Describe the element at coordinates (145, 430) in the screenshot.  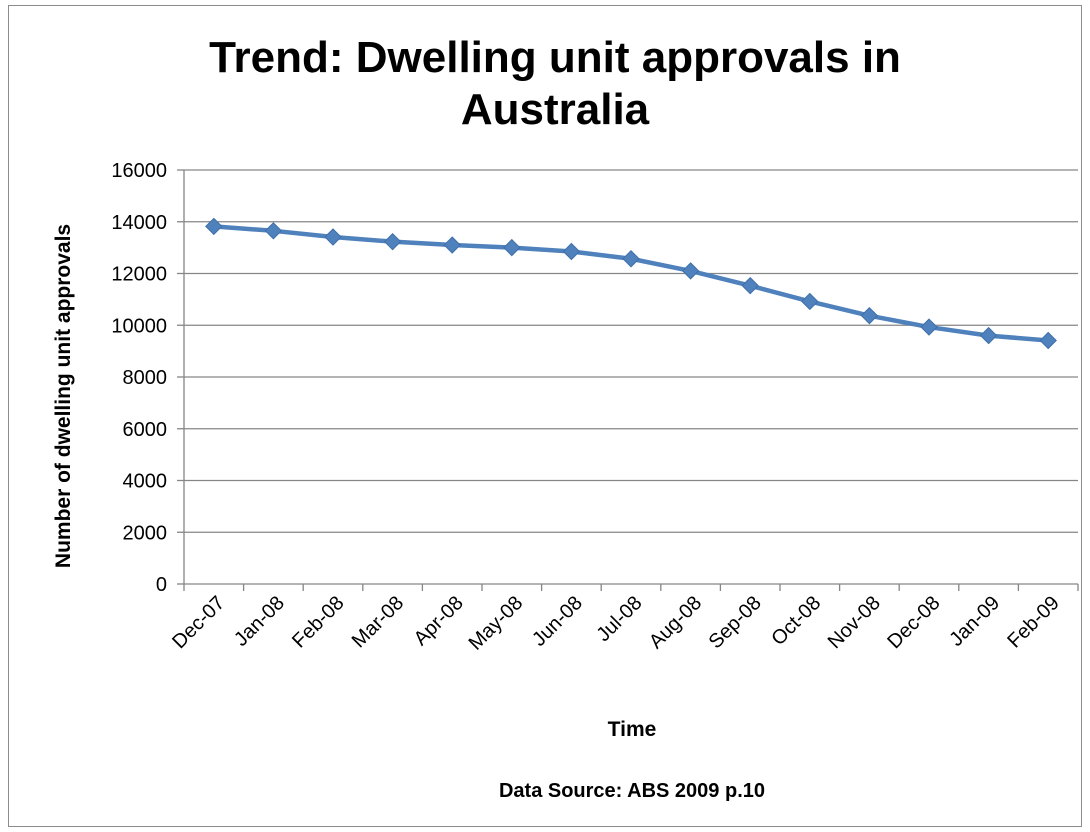
I see `y-tick-label: 6000` at that location.